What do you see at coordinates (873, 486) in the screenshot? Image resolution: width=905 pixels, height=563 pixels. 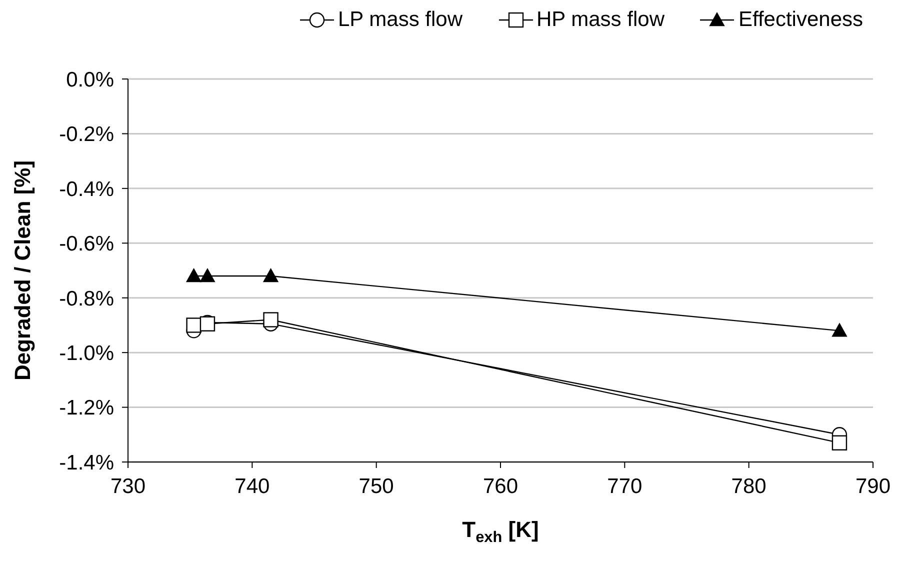 I see `x-tick-label: 790` at bounding box center [873, 486].